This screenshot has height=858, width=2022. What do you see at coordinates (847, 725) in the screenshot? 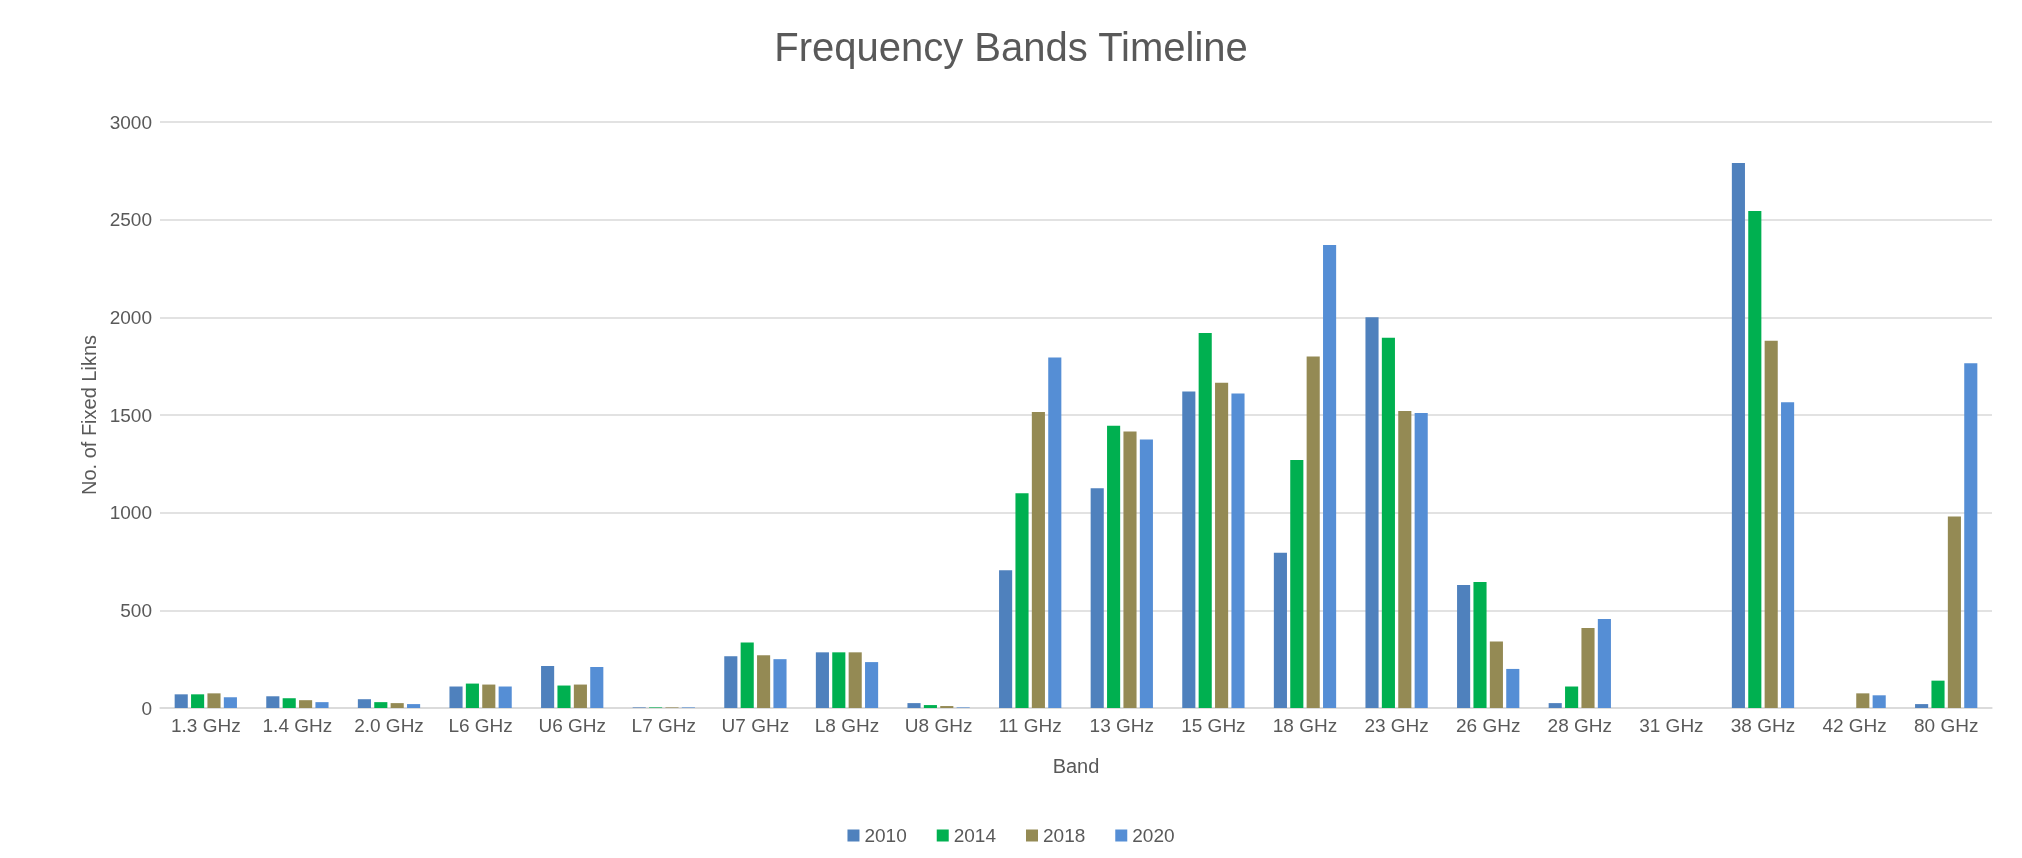
I see `x-tick-label: L8 GHz` at bounding box center [847, 725].